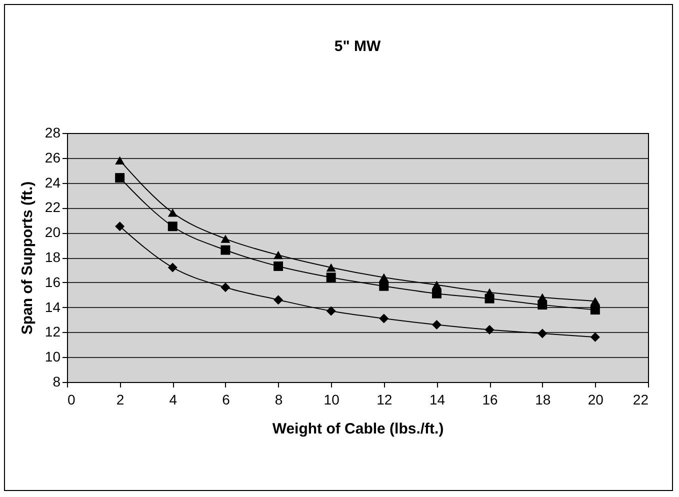 The width and height of the screenshot is (679, 497). Describe the element at coordinates (384, 400) in the screenshot. I see `x-tick-label: 12` at that location.